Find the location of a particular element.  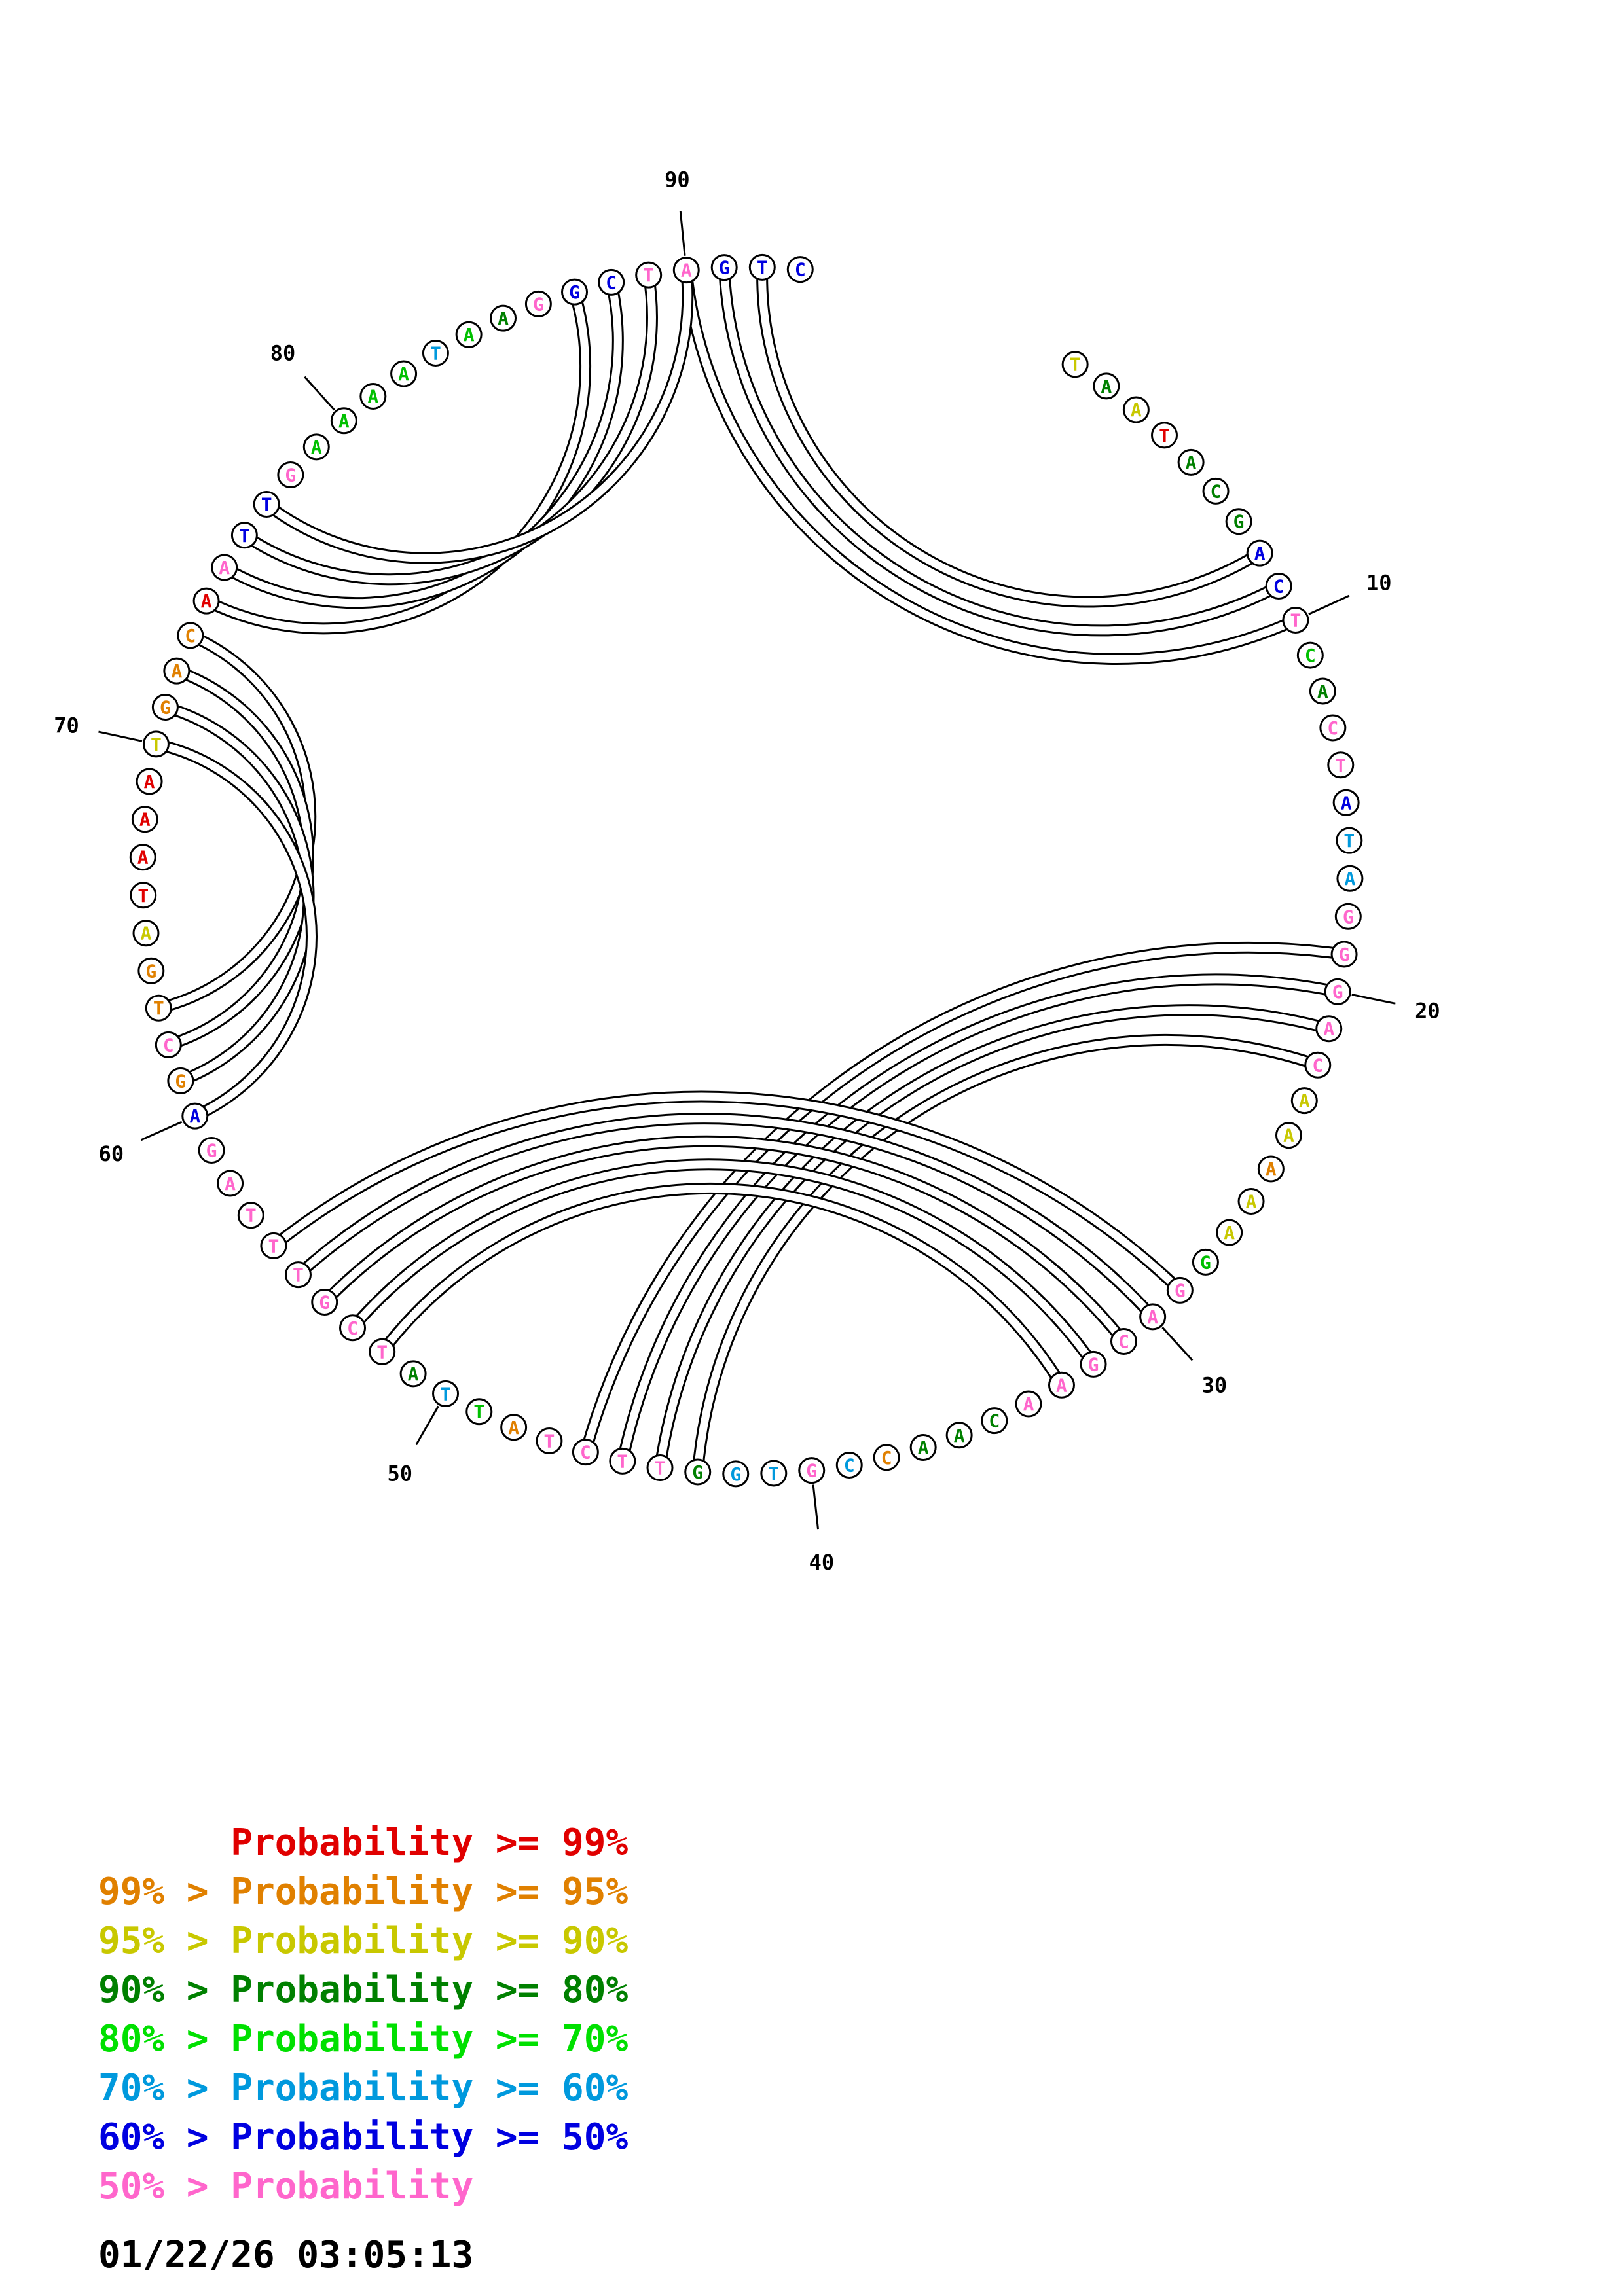

legend-entry: 99% > Probability >= 95% is located at coordinates (363, 1892).